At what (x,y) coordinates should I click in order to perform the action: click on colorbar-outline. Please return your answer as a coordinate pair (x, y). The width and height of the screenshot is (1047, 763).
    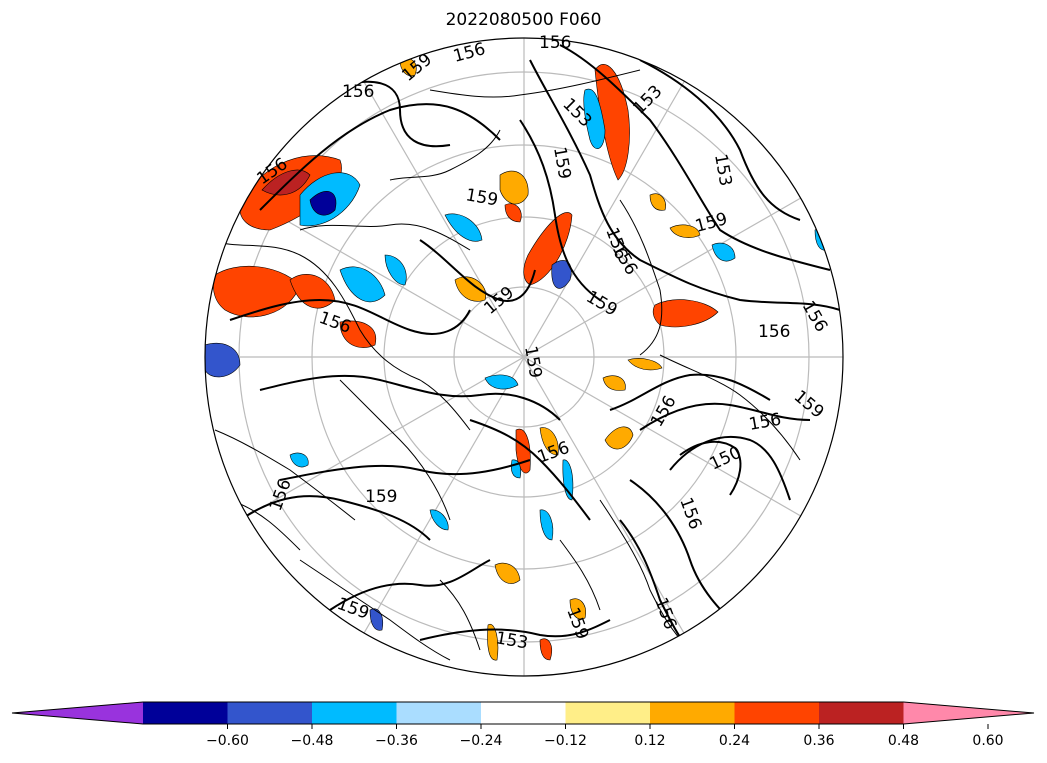
    Looking at the image, I should click on (523, 713).